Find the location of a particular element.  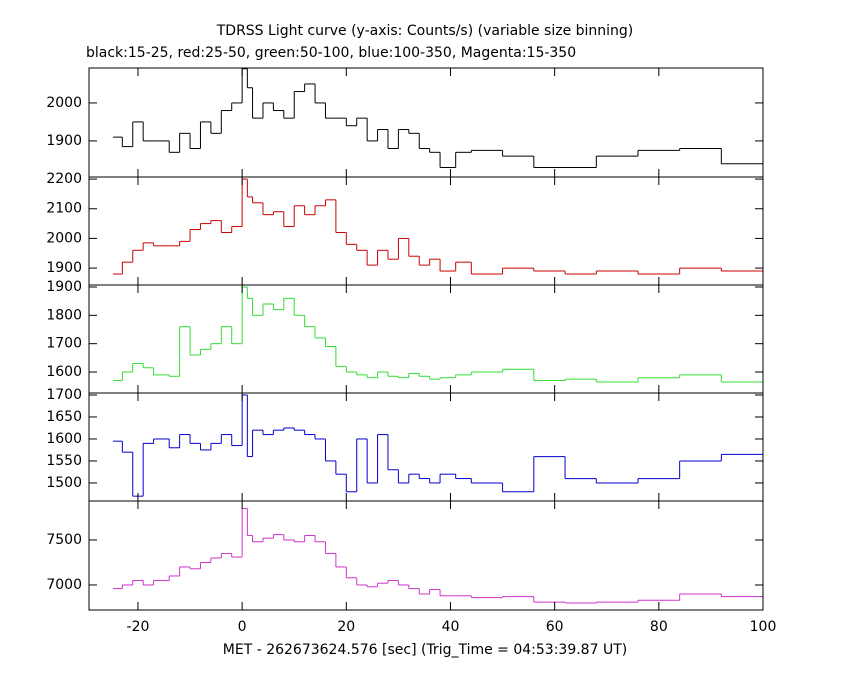

y-tick-label: 7500 is located at coordinates (64, 540).